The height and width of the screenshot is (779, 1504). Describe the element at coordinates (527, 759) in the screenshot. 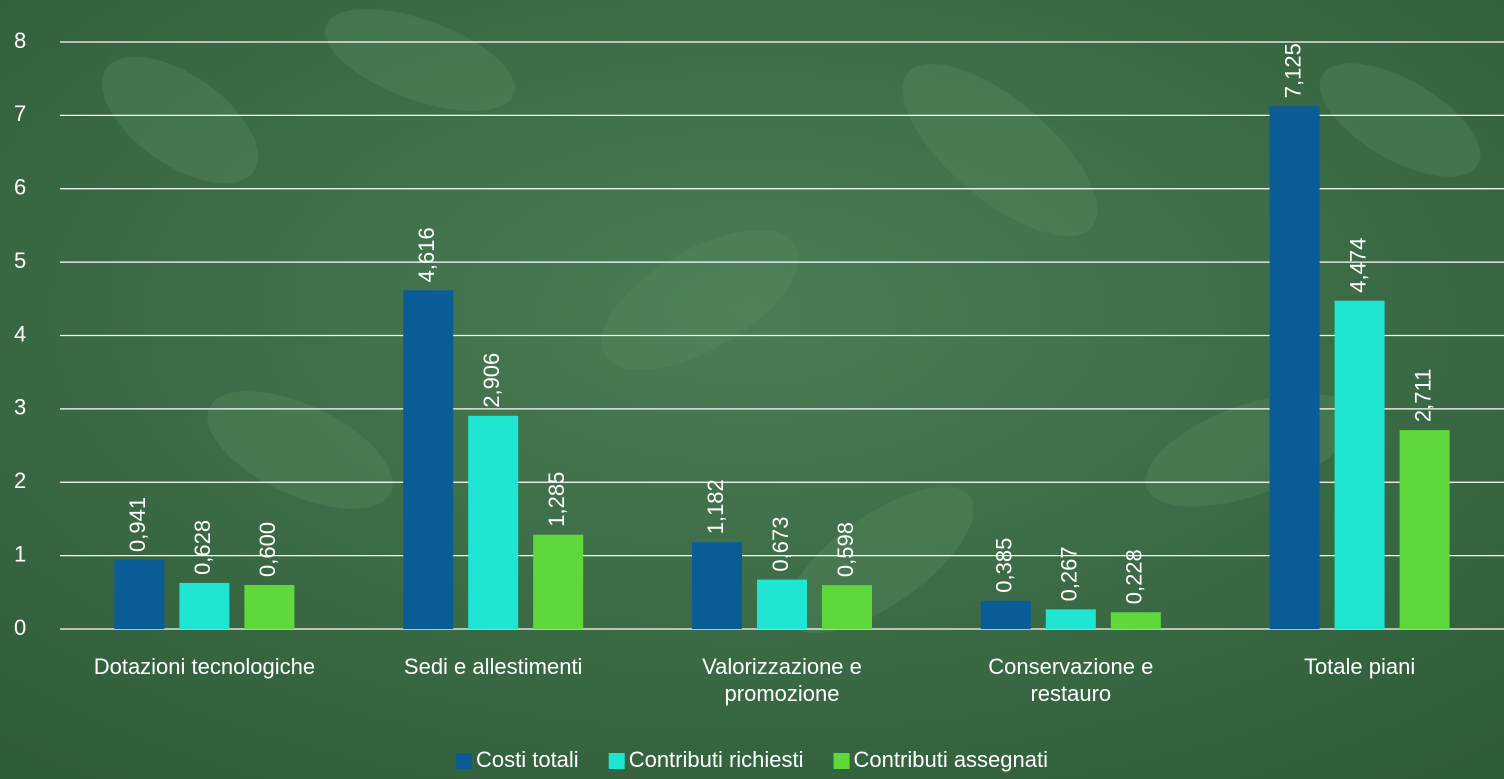

I see `legend-label: Costi totali` at that location.